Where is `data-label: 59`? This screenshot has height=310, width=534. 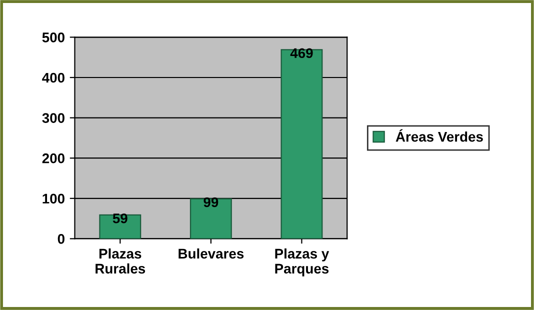
data-label: 59 is located at coordinates (120, 218).